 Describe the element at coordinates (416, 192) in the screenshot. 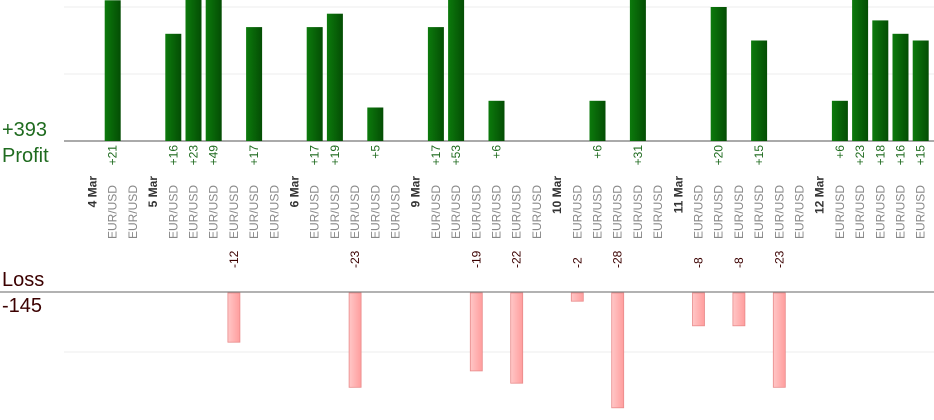

I see `date-label: 9 Mar` at that location.